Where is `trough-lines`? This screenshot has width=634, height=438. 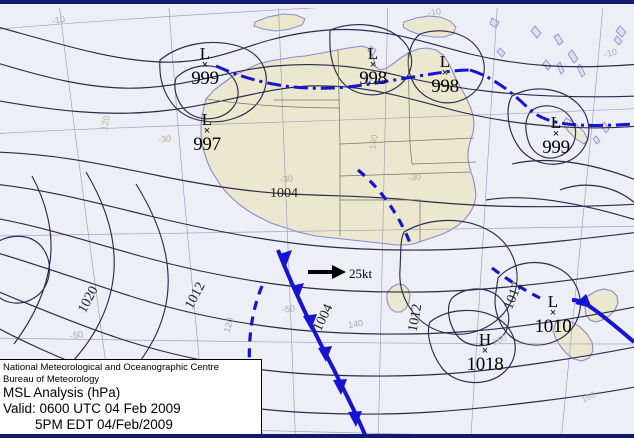
trough-lines is located at coordinates (424, 95).